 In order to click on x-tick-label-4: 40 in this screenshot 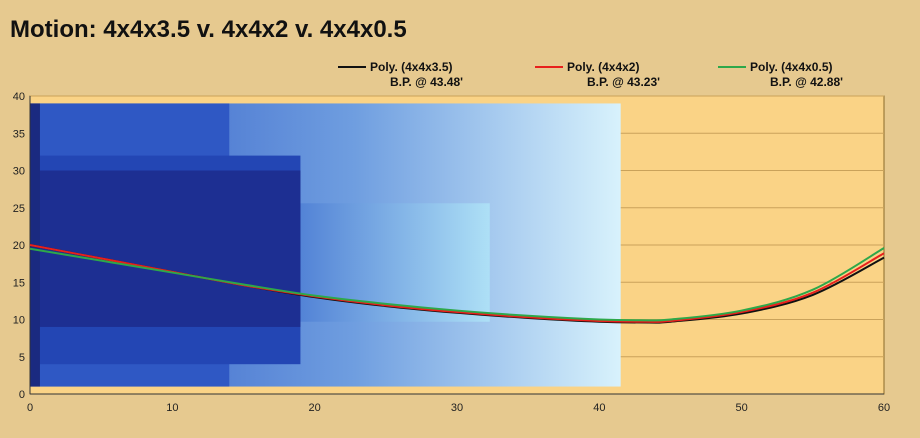, I will do `click(599, 408)`.